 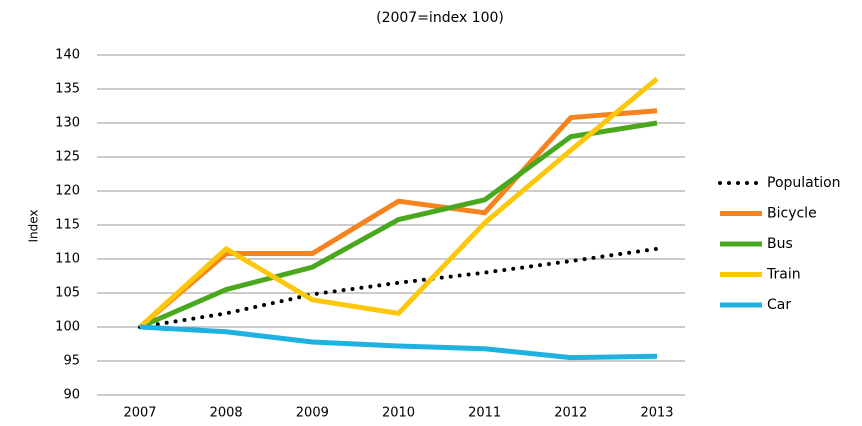 I want to click on y-tick-label: 135, so click(x=67, y=89).